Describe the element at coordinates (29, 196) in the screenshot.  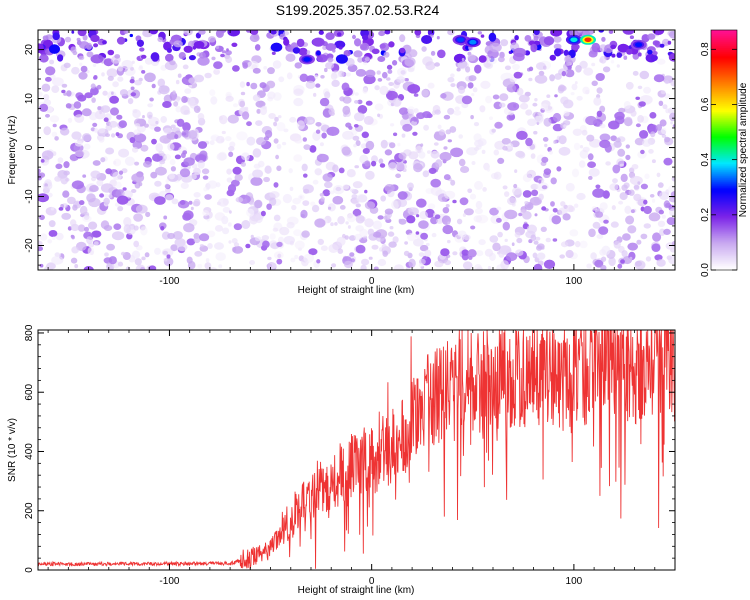
I see `y-tick-label: -10` at that location.